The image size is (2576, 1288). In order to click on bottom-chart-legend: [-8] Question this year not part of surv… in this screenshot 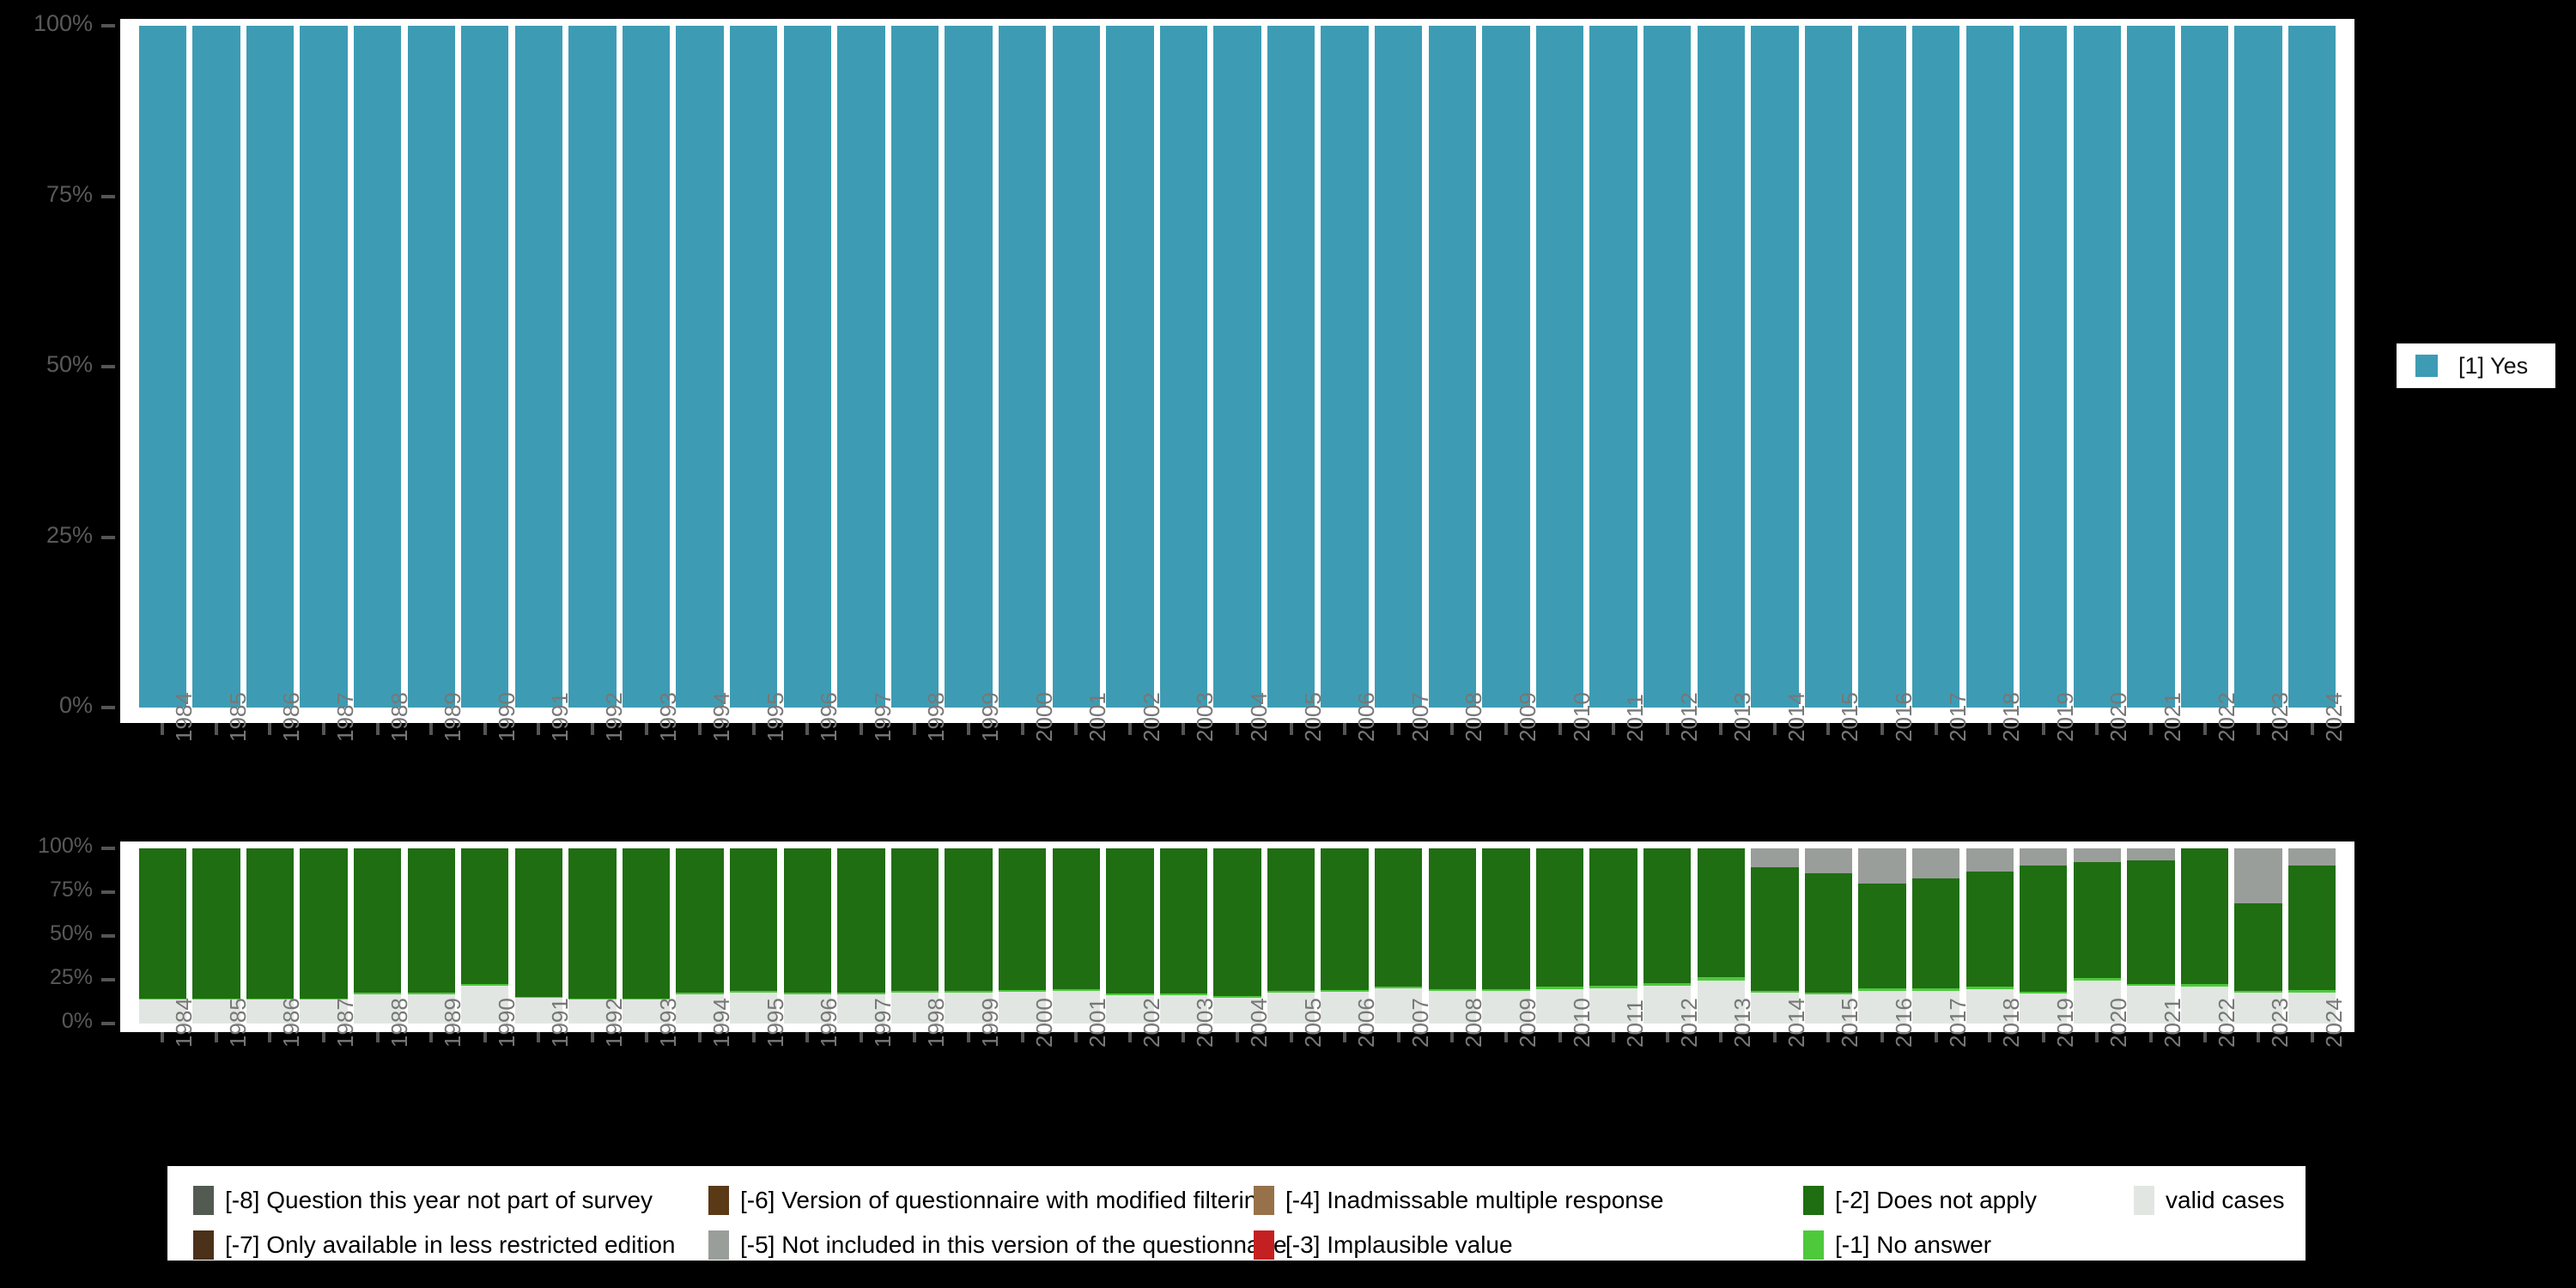, I will do `click(1236, 1213)`.